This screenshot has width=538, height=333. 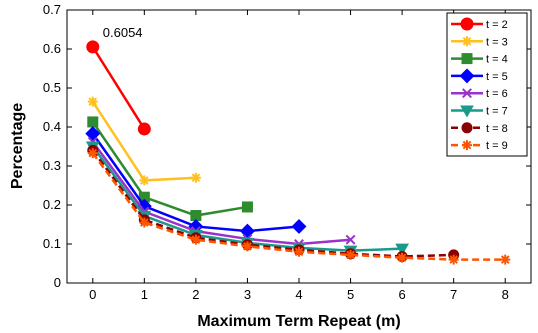 What do you see at coordinates (479, 24) in the screenshot?
I see `legend-item: t = 2` at bounding box center [479, 24].